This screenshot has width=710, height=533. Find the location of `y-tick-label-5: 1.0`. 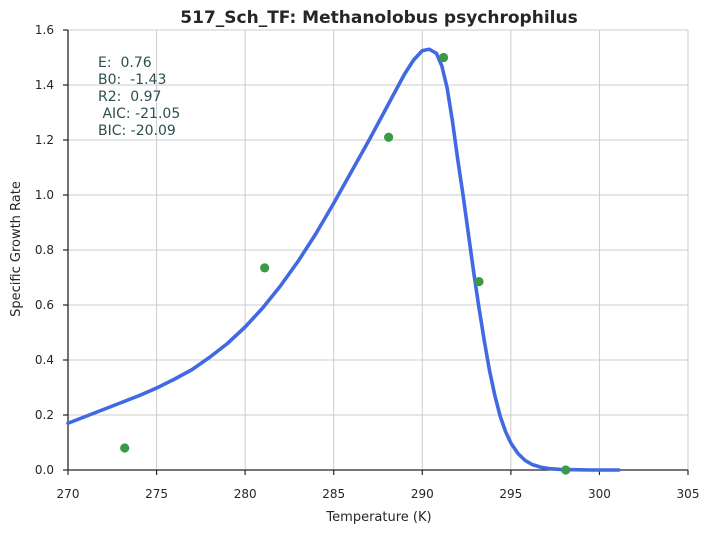

y-tick-label-5: 1.0 is located at coordinates (44, 195).